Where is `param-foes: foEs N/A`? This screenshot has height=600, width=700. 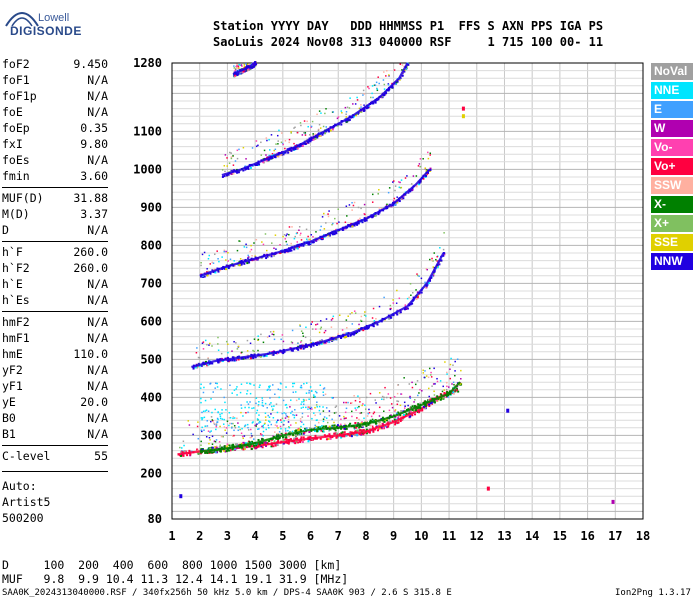
param-foes: foEs N/A is located at coordinates (55, 161).